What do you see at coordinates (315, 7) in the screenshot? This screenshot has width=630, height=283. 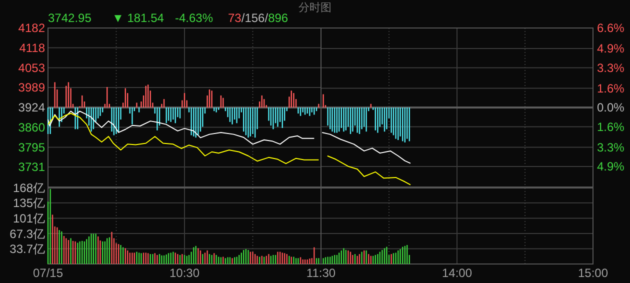 I see `chart-title: 分时图` at bounding box center [315, 7].